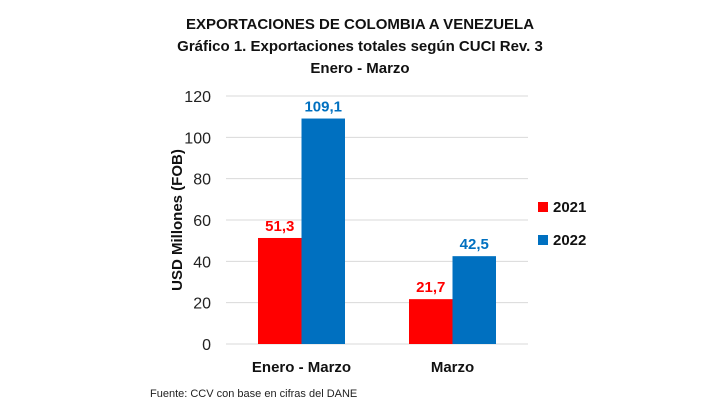  What do you see at coordinates (323, 107) in the screenshot?
I see `data-label: 109,1` at bounding box center [323, 107].